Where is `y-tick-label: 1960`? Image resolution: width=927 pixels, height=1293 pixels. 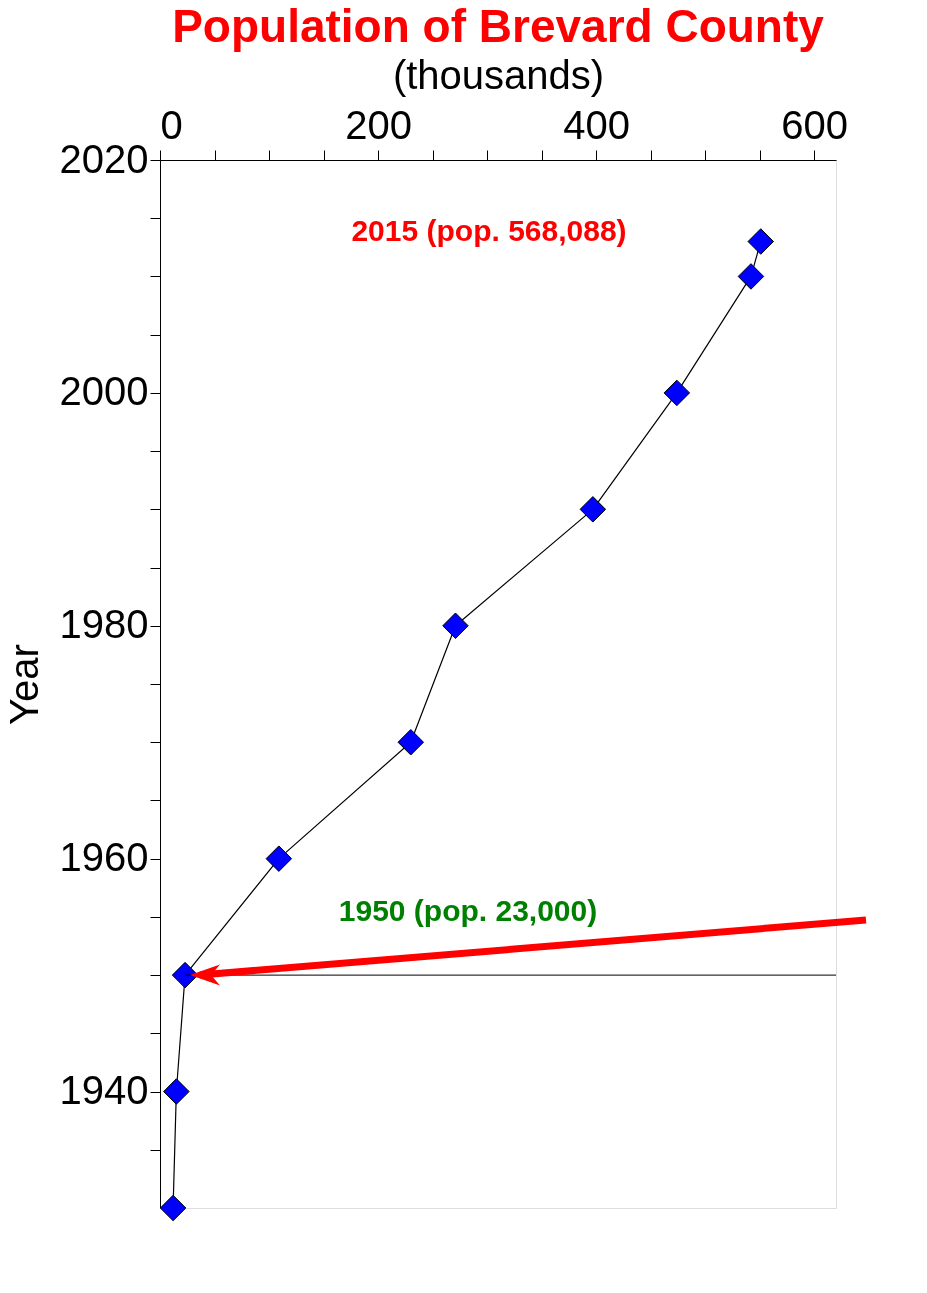
y-tick-label: 1960 is located at coordinates (104, 857).